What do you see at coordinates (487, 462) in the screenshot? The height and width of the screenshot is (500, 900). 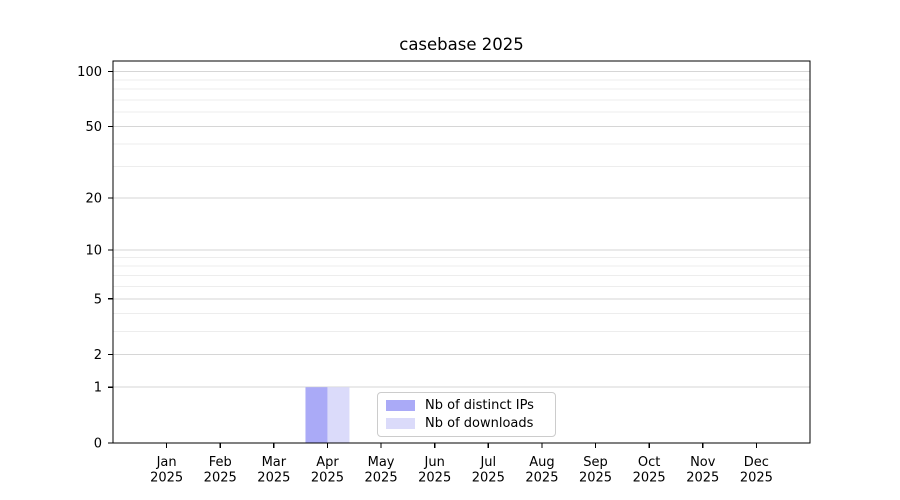 I see `x-tick-label-month: Jul` at bounding box center [487, 462].